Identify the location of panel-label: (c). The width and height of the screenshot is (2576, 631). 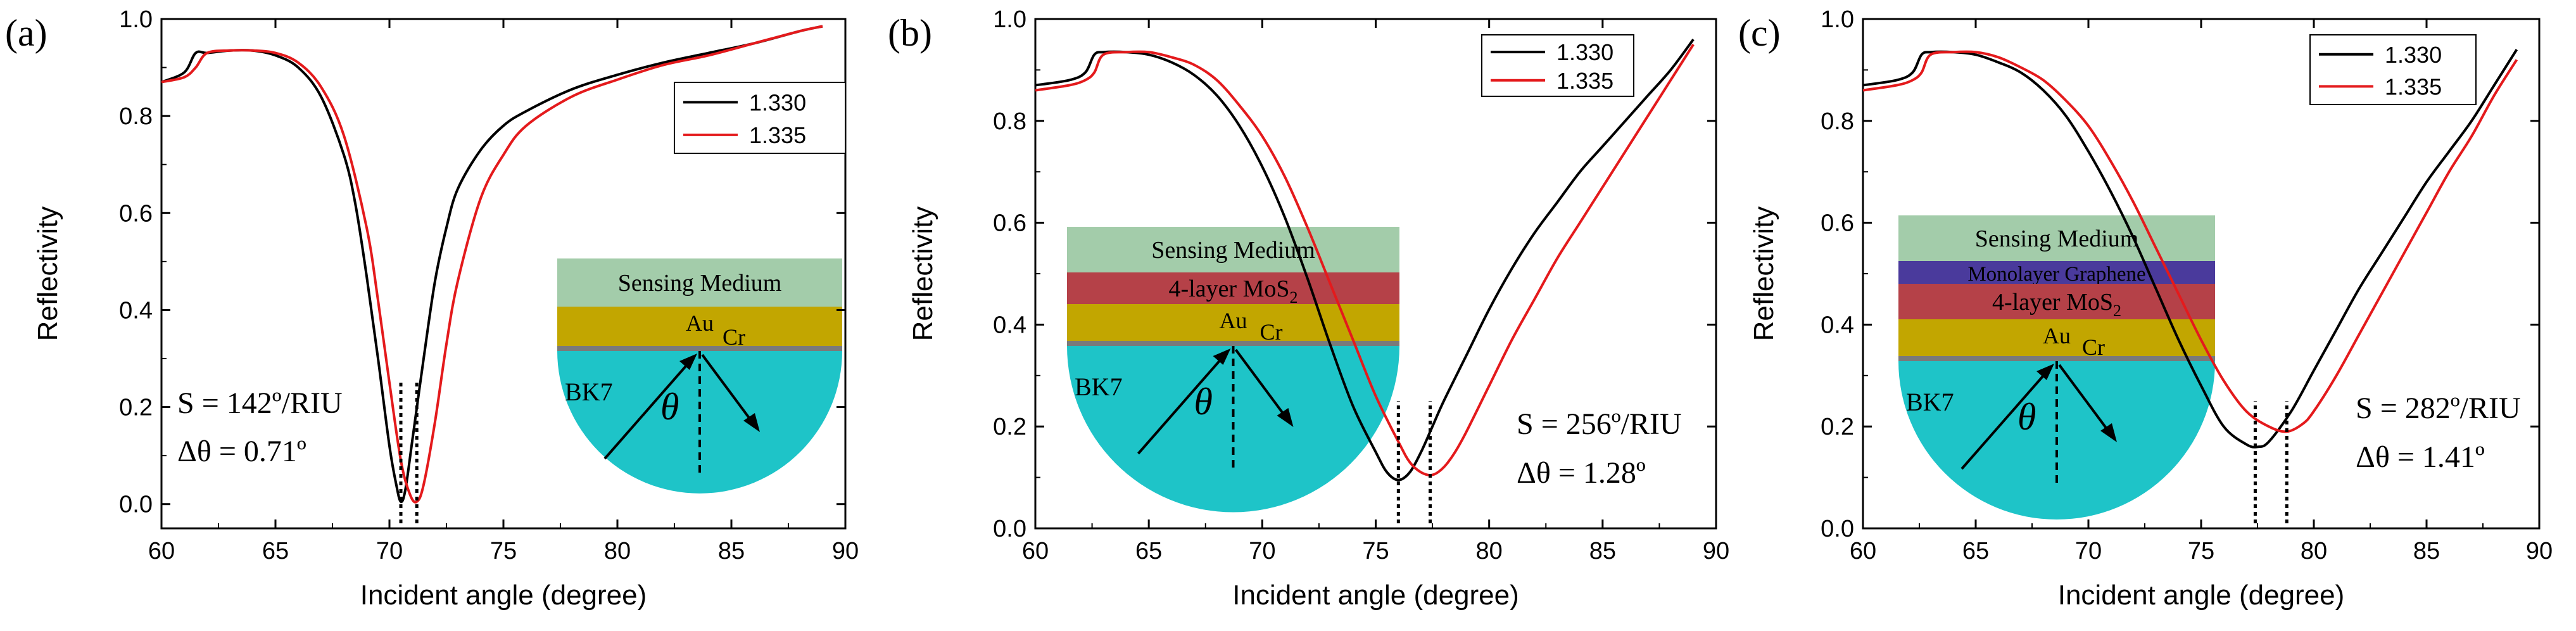
(1759, 33).